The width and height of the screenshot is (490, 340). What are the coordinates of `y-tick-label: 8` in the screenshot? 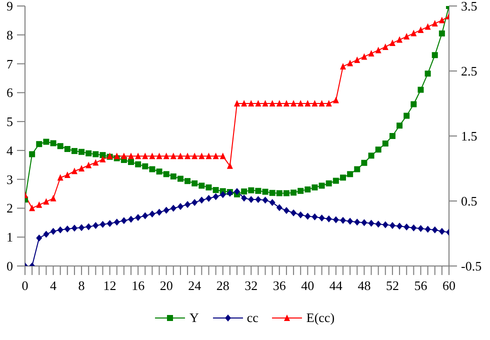 It's located at (9, 34).